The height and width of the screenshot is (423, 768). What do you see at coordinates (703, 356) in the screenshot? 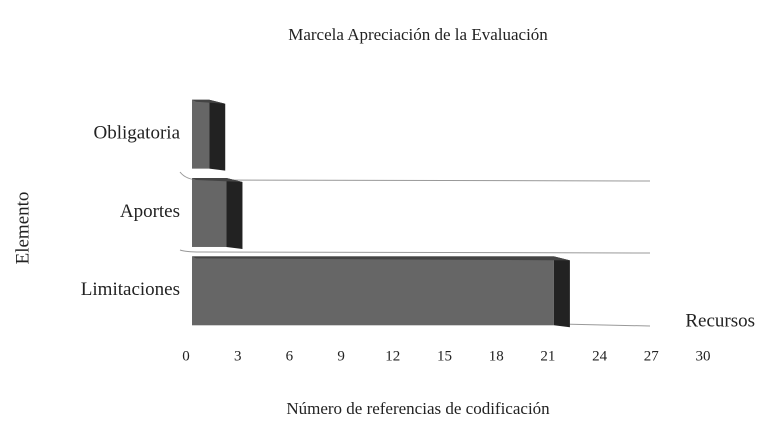
I see `x-tick-label: 30` at bounding box center [703, 356].